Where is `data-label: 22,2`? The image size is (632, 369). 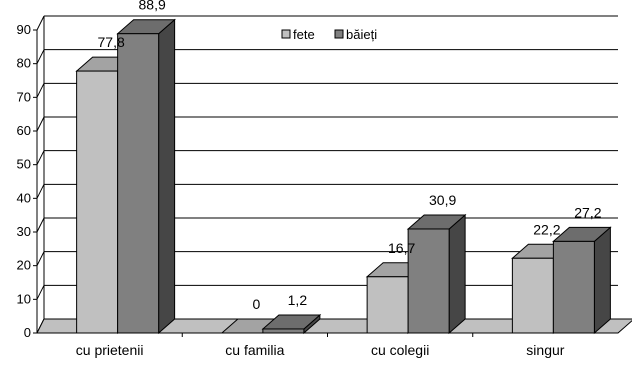
data-label: 22,2 is located at coordinates (546, 229).